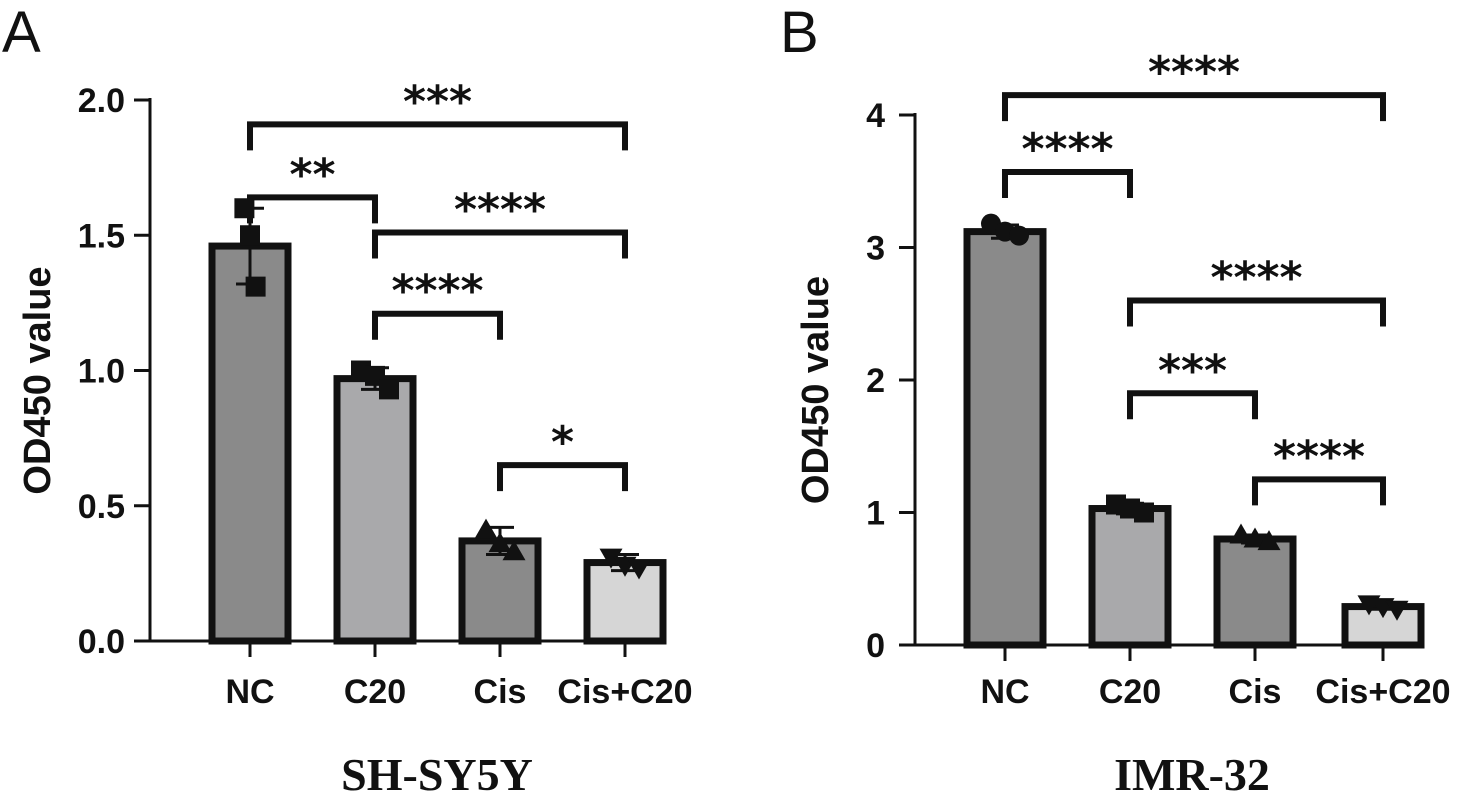  What do you see at coordinates (875, 249) in the screenshot?
I see `y-tick-label: 3` at bounding box center [875, 249].